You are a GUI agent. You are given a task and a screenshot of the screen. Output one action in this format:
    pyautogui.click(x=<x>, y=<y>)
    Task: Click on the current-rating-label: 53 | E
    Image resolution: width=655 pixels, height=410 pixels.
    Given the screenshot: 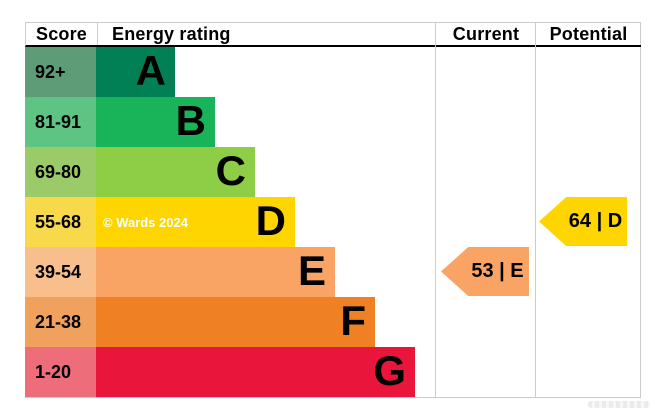 What is the action you would take?
    pyautogui.click(x=497, y=271)
    